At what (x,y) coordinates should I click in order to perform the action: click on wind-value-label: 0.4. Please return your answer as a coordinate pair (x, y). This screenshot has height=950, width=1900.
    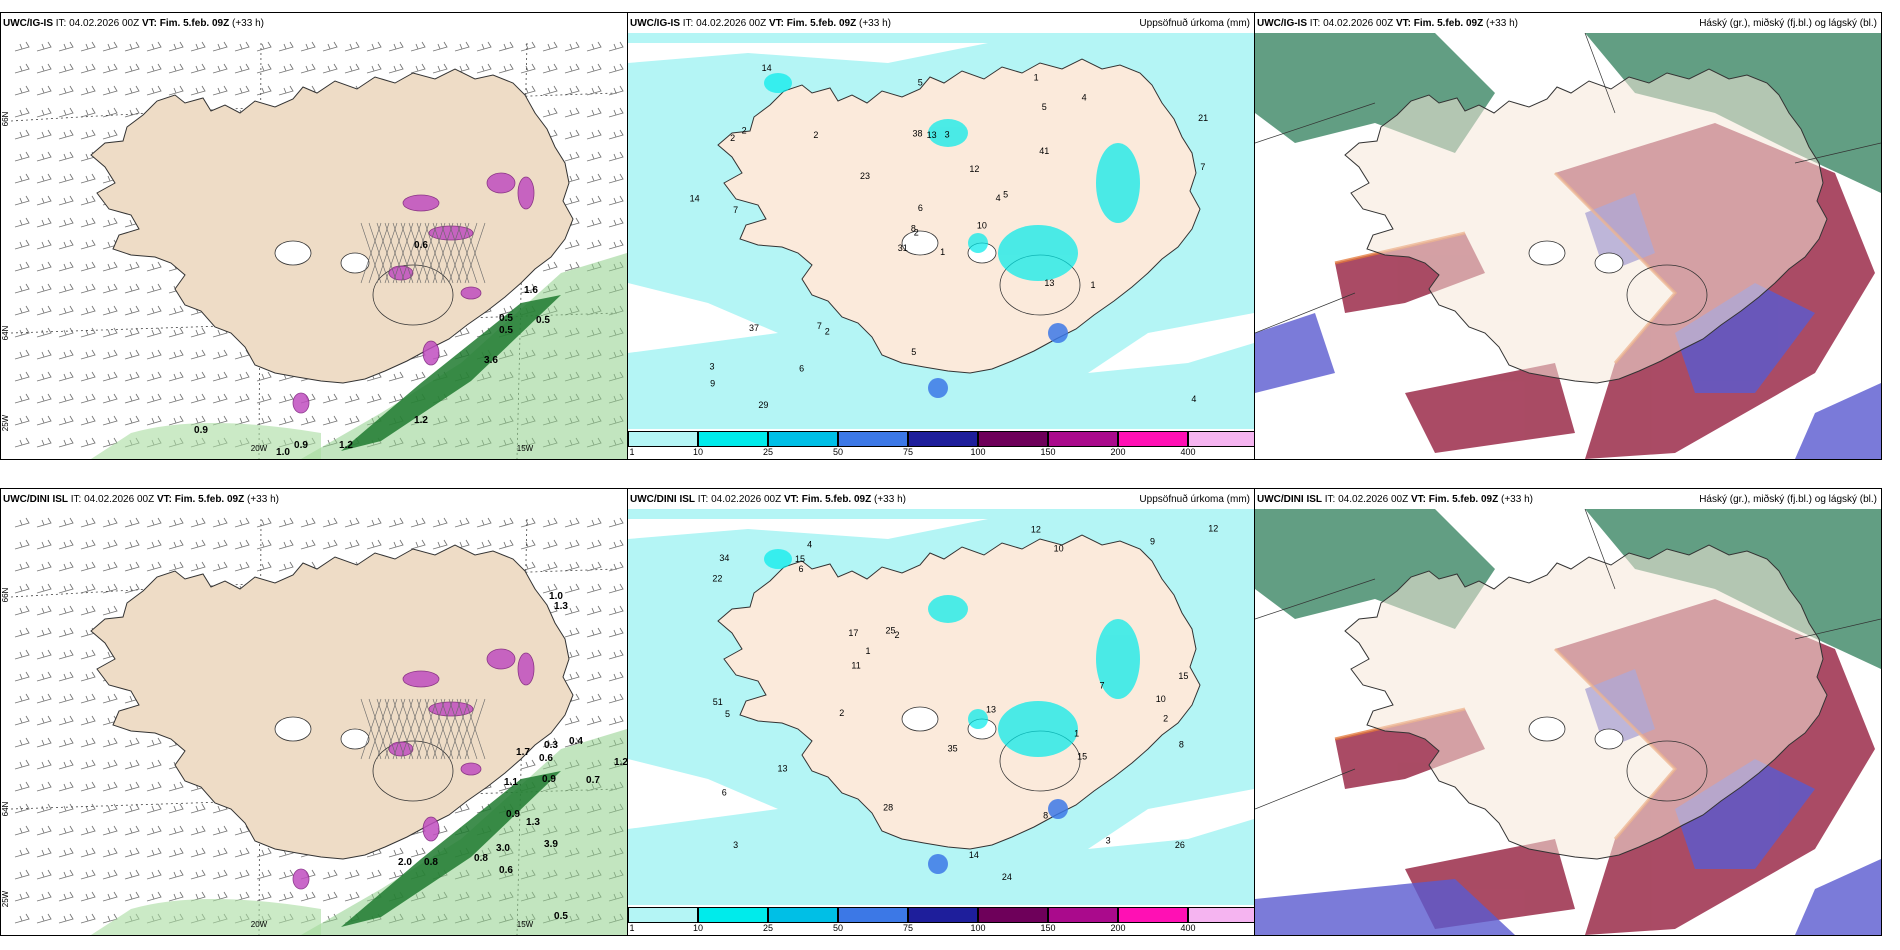
    Looking at the image, I should click on (576, 741).